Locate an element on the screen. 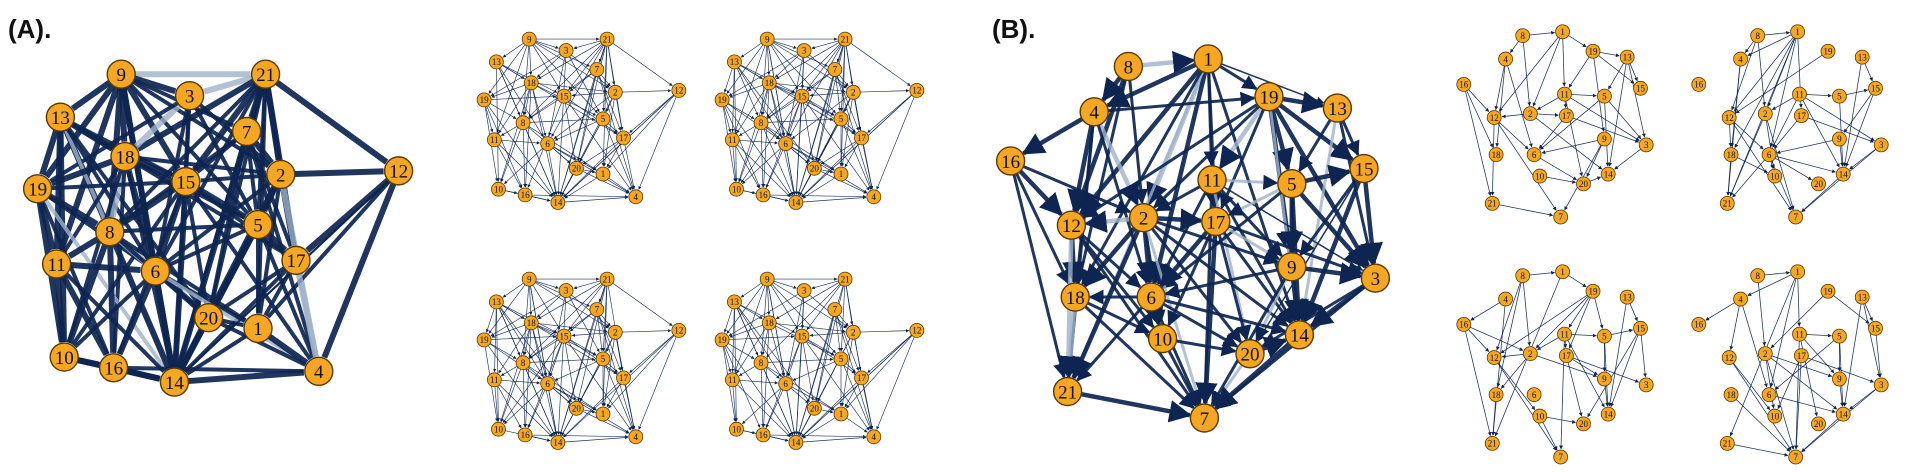  node-label: 16 is located at coordinates (1464, 85).